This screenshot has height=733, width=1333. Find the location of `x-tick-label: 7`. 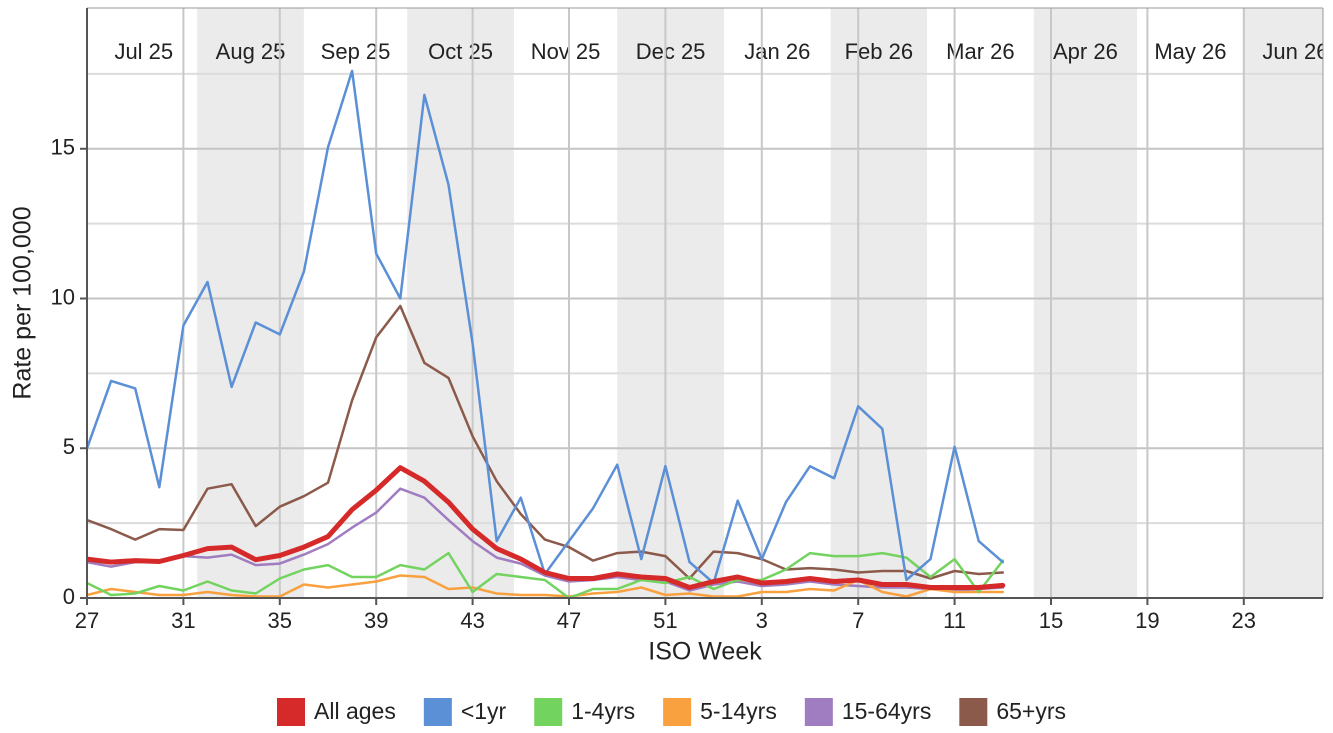

x-tick-label: 7 is located at coordinates (858, 620).